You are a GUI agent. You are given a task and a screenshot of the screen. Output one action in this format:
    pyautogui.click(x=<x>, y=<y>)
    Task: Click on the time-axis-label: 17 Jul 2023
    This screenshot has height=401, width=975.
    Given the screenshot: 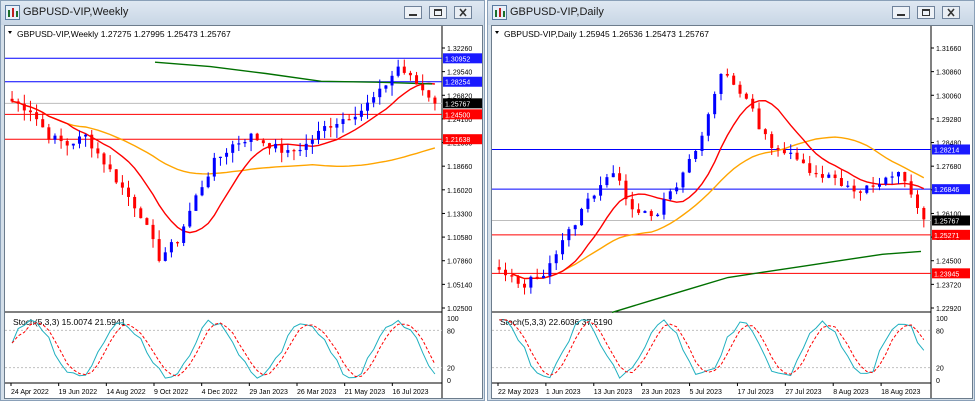 What is the action you would take?
    pyautogui.click(x=755, y=392)
    